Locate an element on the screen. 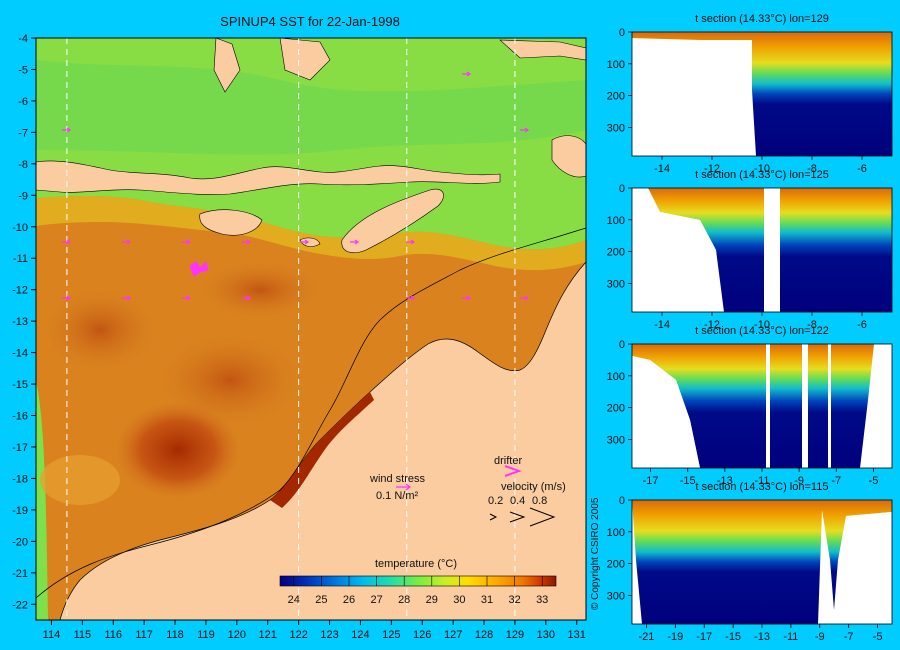  main-y-tick-label: -14 is located at coordinates (20, 354).